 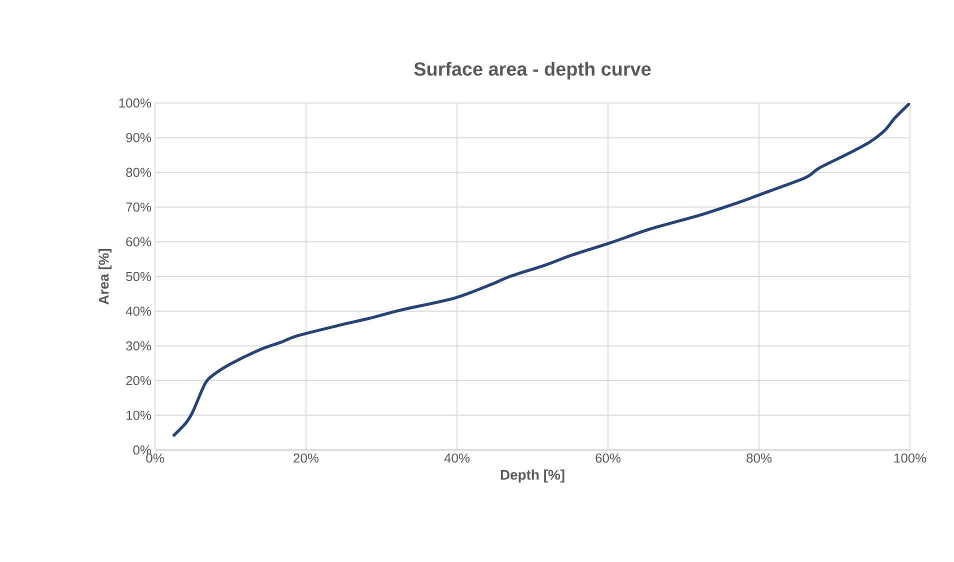 What do you see at coordinates (139, 172) in the screenshot?
I see `y-tick-label: 80%` at bounding box center [139, 172].